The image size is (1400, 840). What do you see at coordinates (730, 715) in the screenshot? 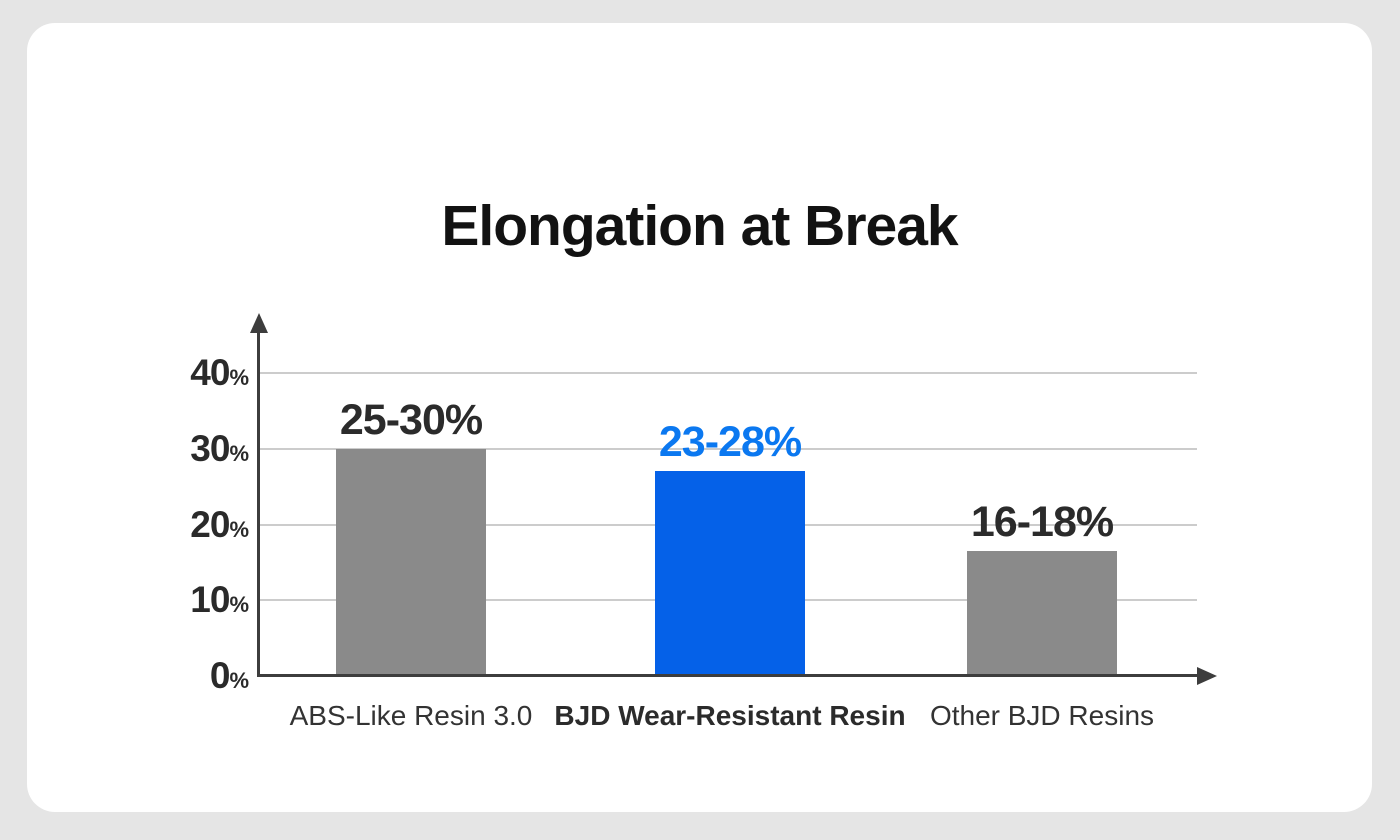
I see `category-label-2: BJD Wear-Resistant Resin` at bounding box center [730, 715].